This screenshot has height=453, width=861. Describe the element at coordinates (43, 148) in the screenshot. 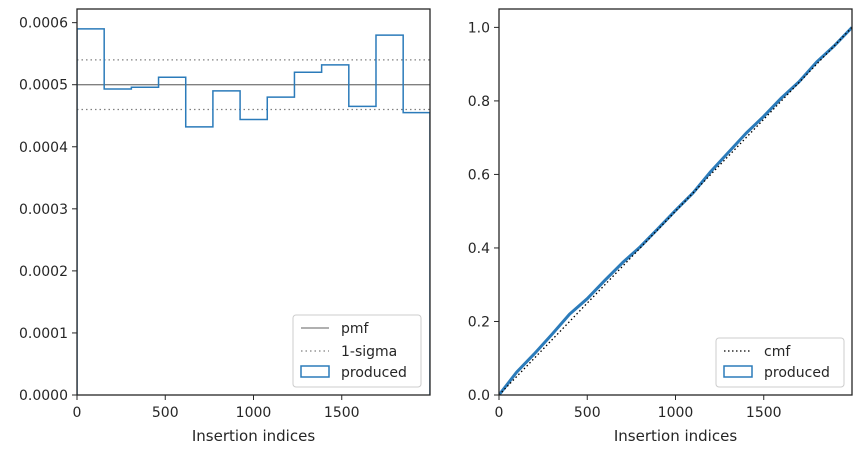

I see `y-tick-label: 0.0004` at that location.